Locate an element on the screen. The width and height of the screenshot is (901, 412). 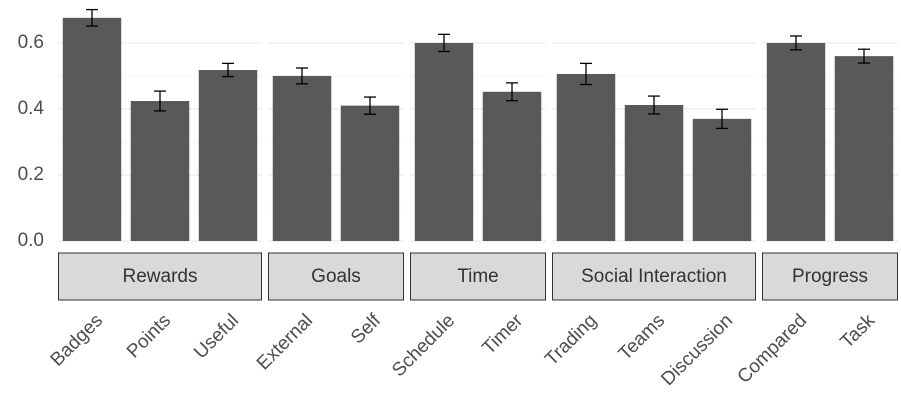
x-tick-label: Schedule is located at coordinates (423, 345).